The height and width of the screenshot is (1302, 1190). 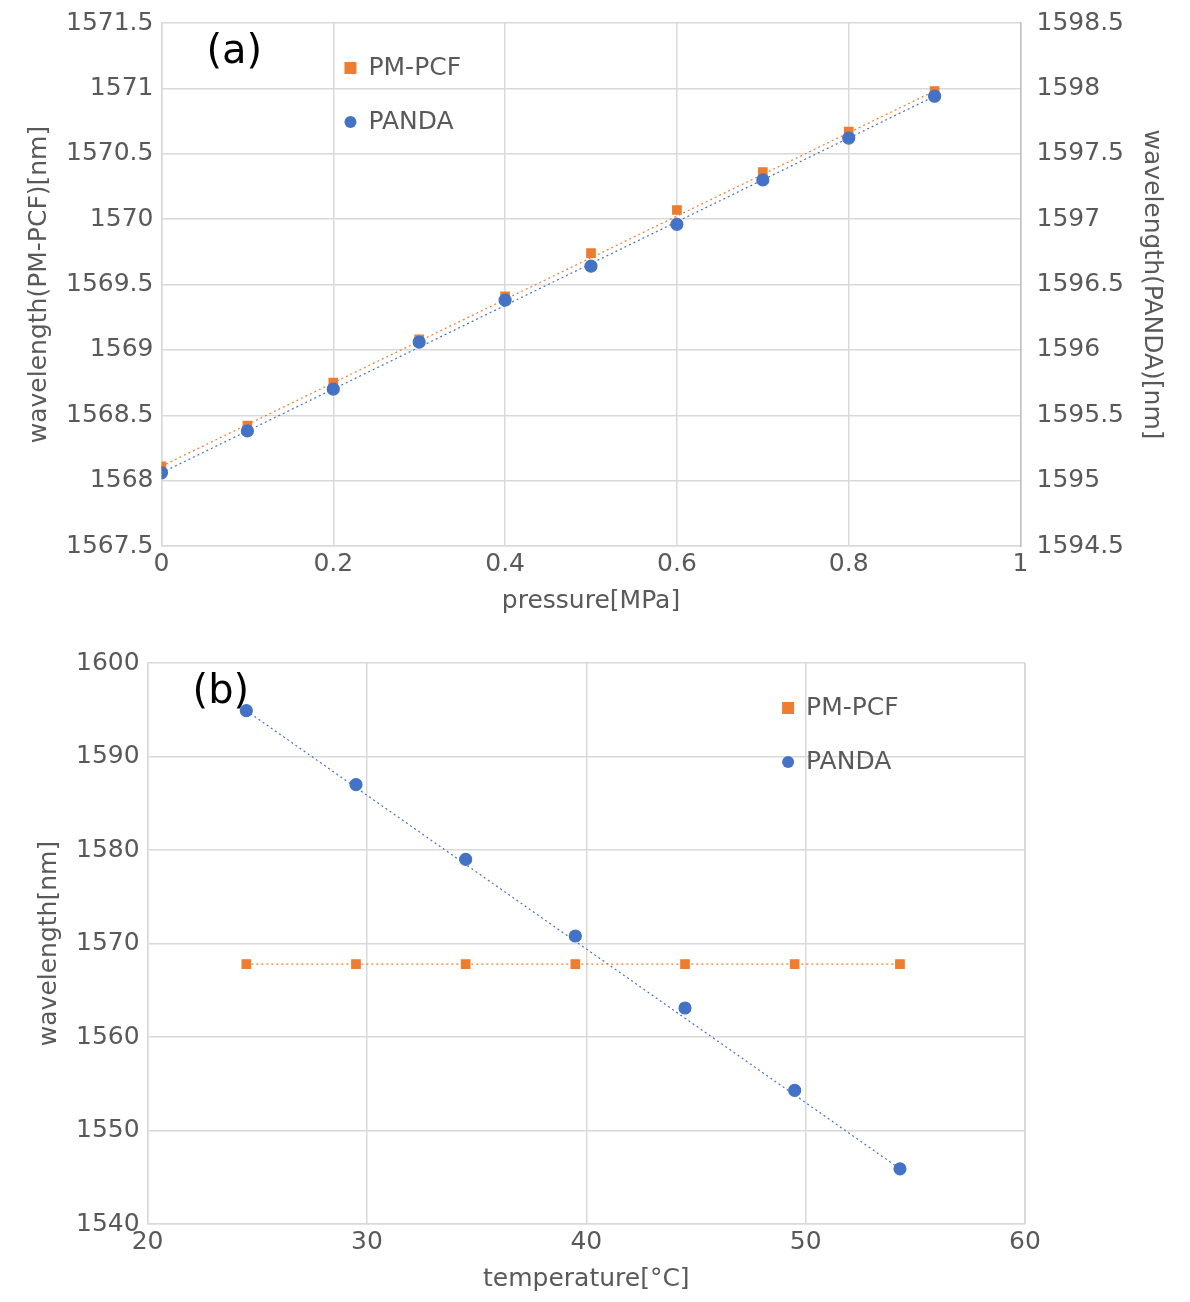 I want to click on y2-tick-label: 1594.5, so click(x=1080, y=544).